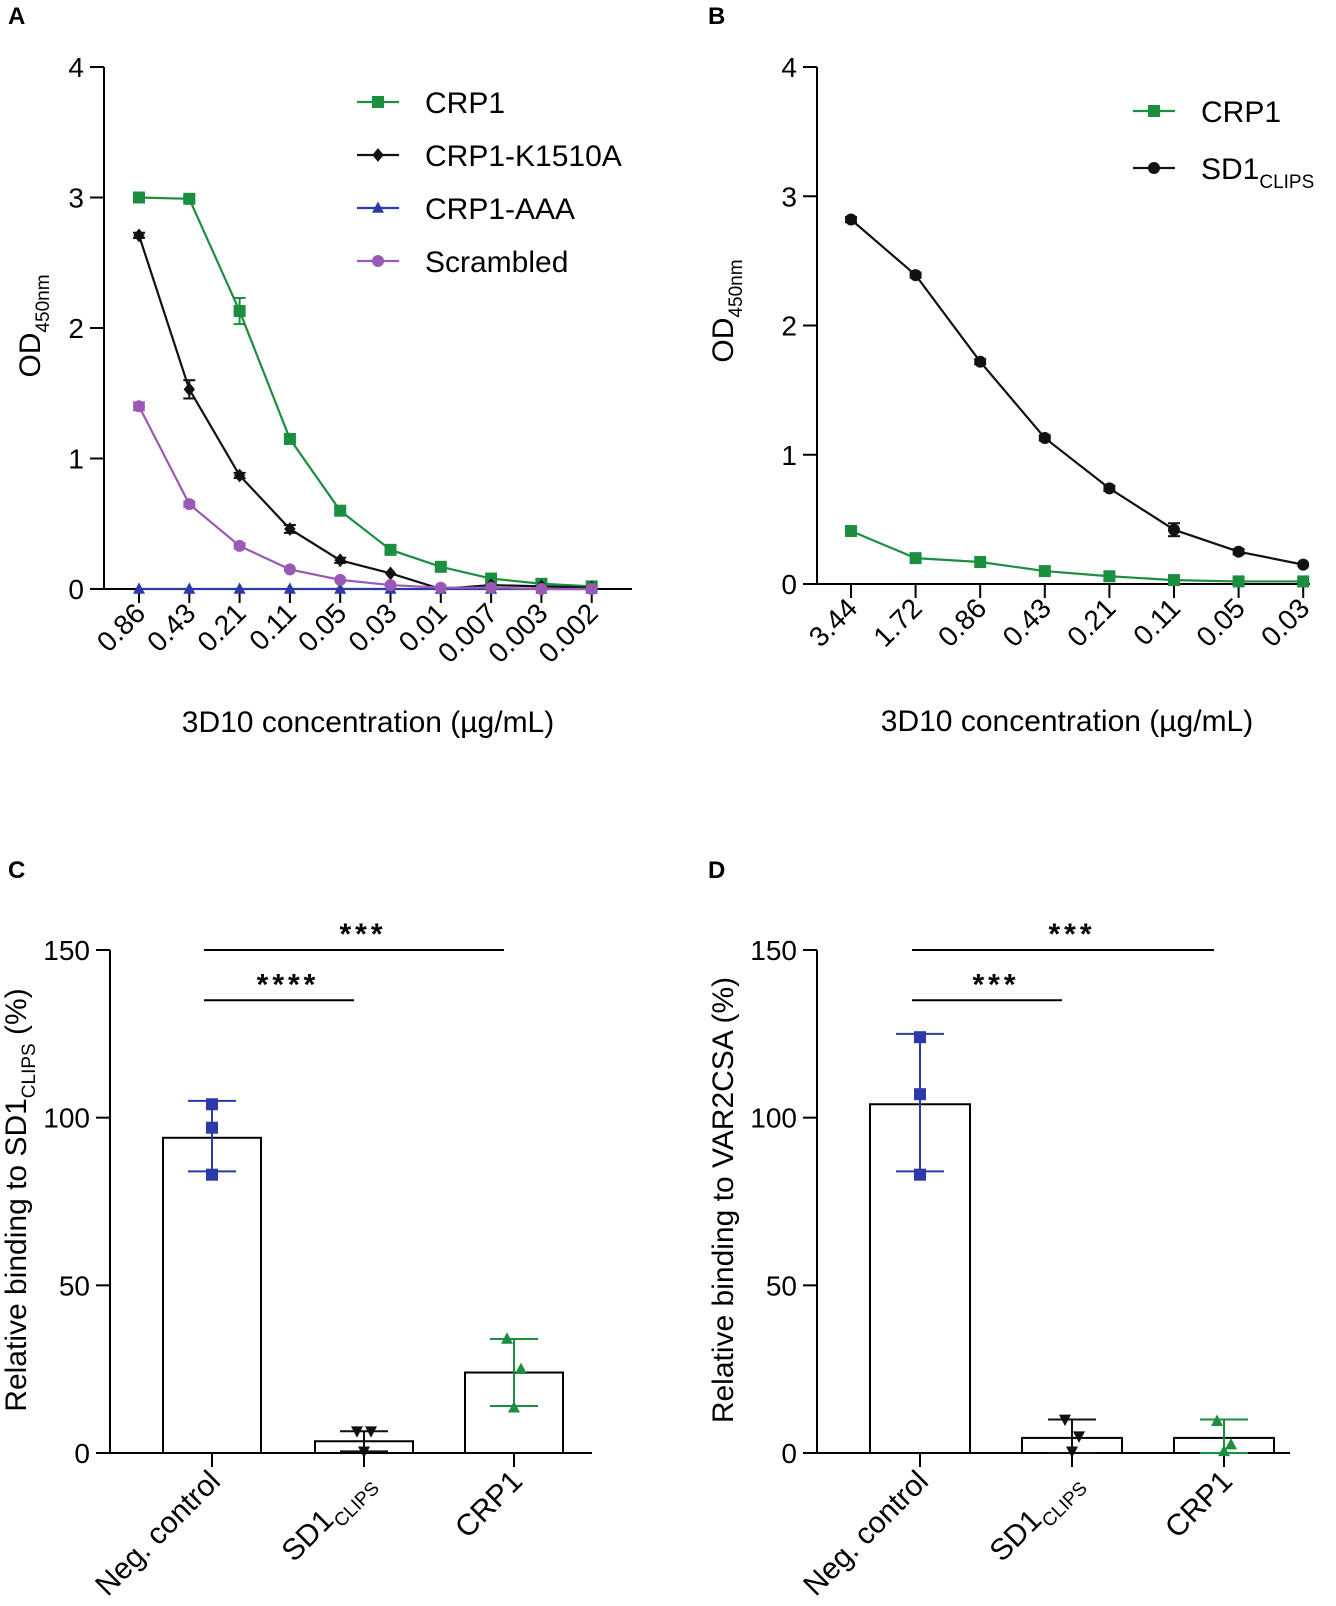 The image size is (1336, 1606). I want to click on x-tick-label: 0.21, so click(1091, 622).